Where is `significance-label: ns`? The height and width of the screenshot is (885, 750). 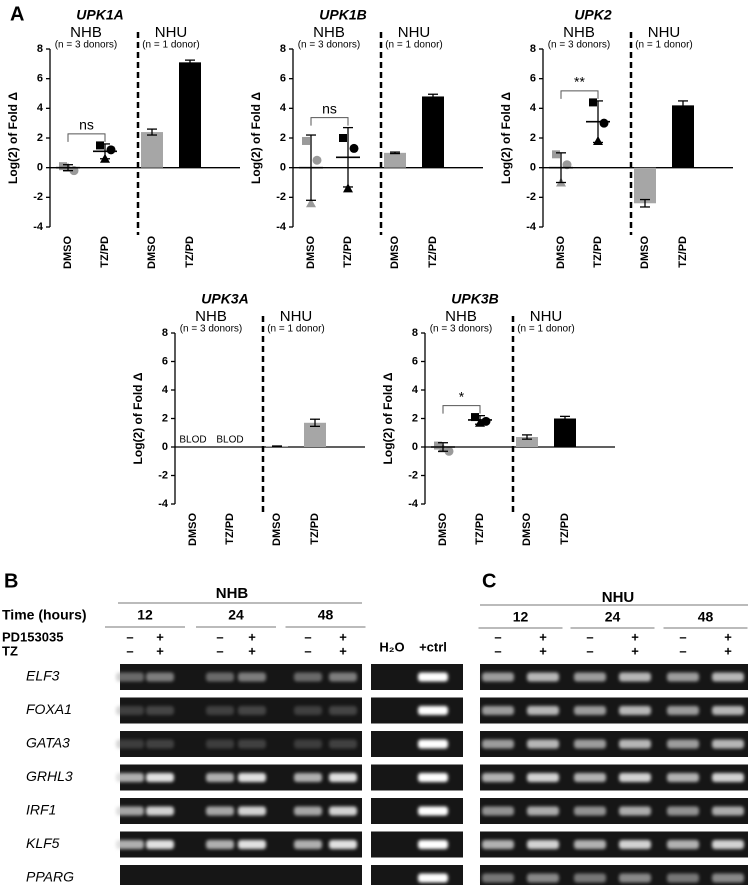 significance-label: ns is located at coordinates (329, 108).